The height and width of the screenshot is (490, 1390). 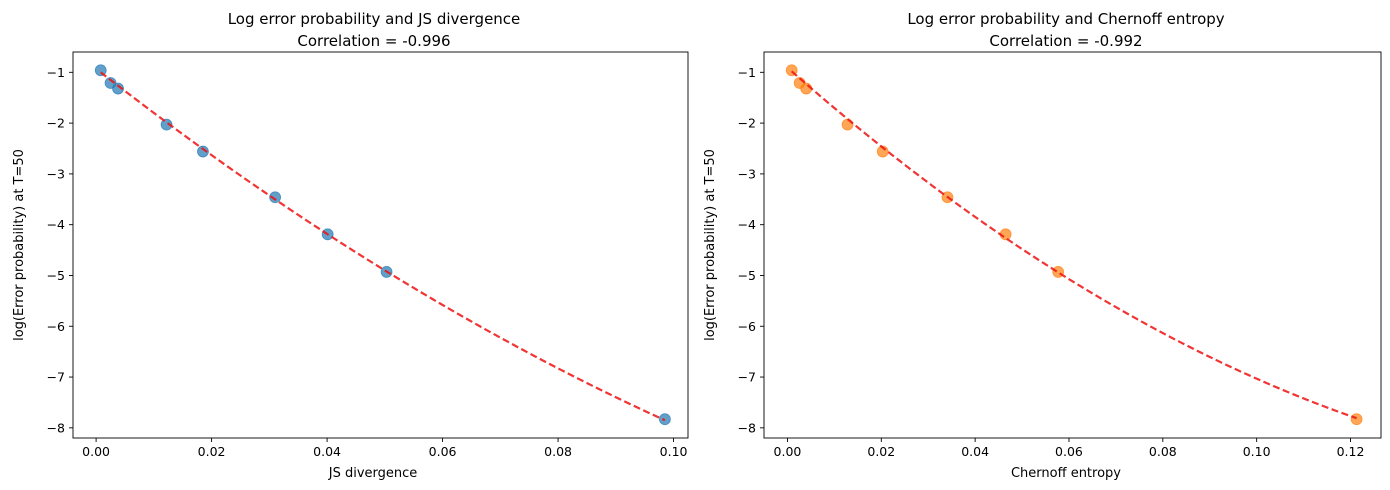 I want to click on x-axis-label: Chernoff entropy, so click(x=1066, y=473).